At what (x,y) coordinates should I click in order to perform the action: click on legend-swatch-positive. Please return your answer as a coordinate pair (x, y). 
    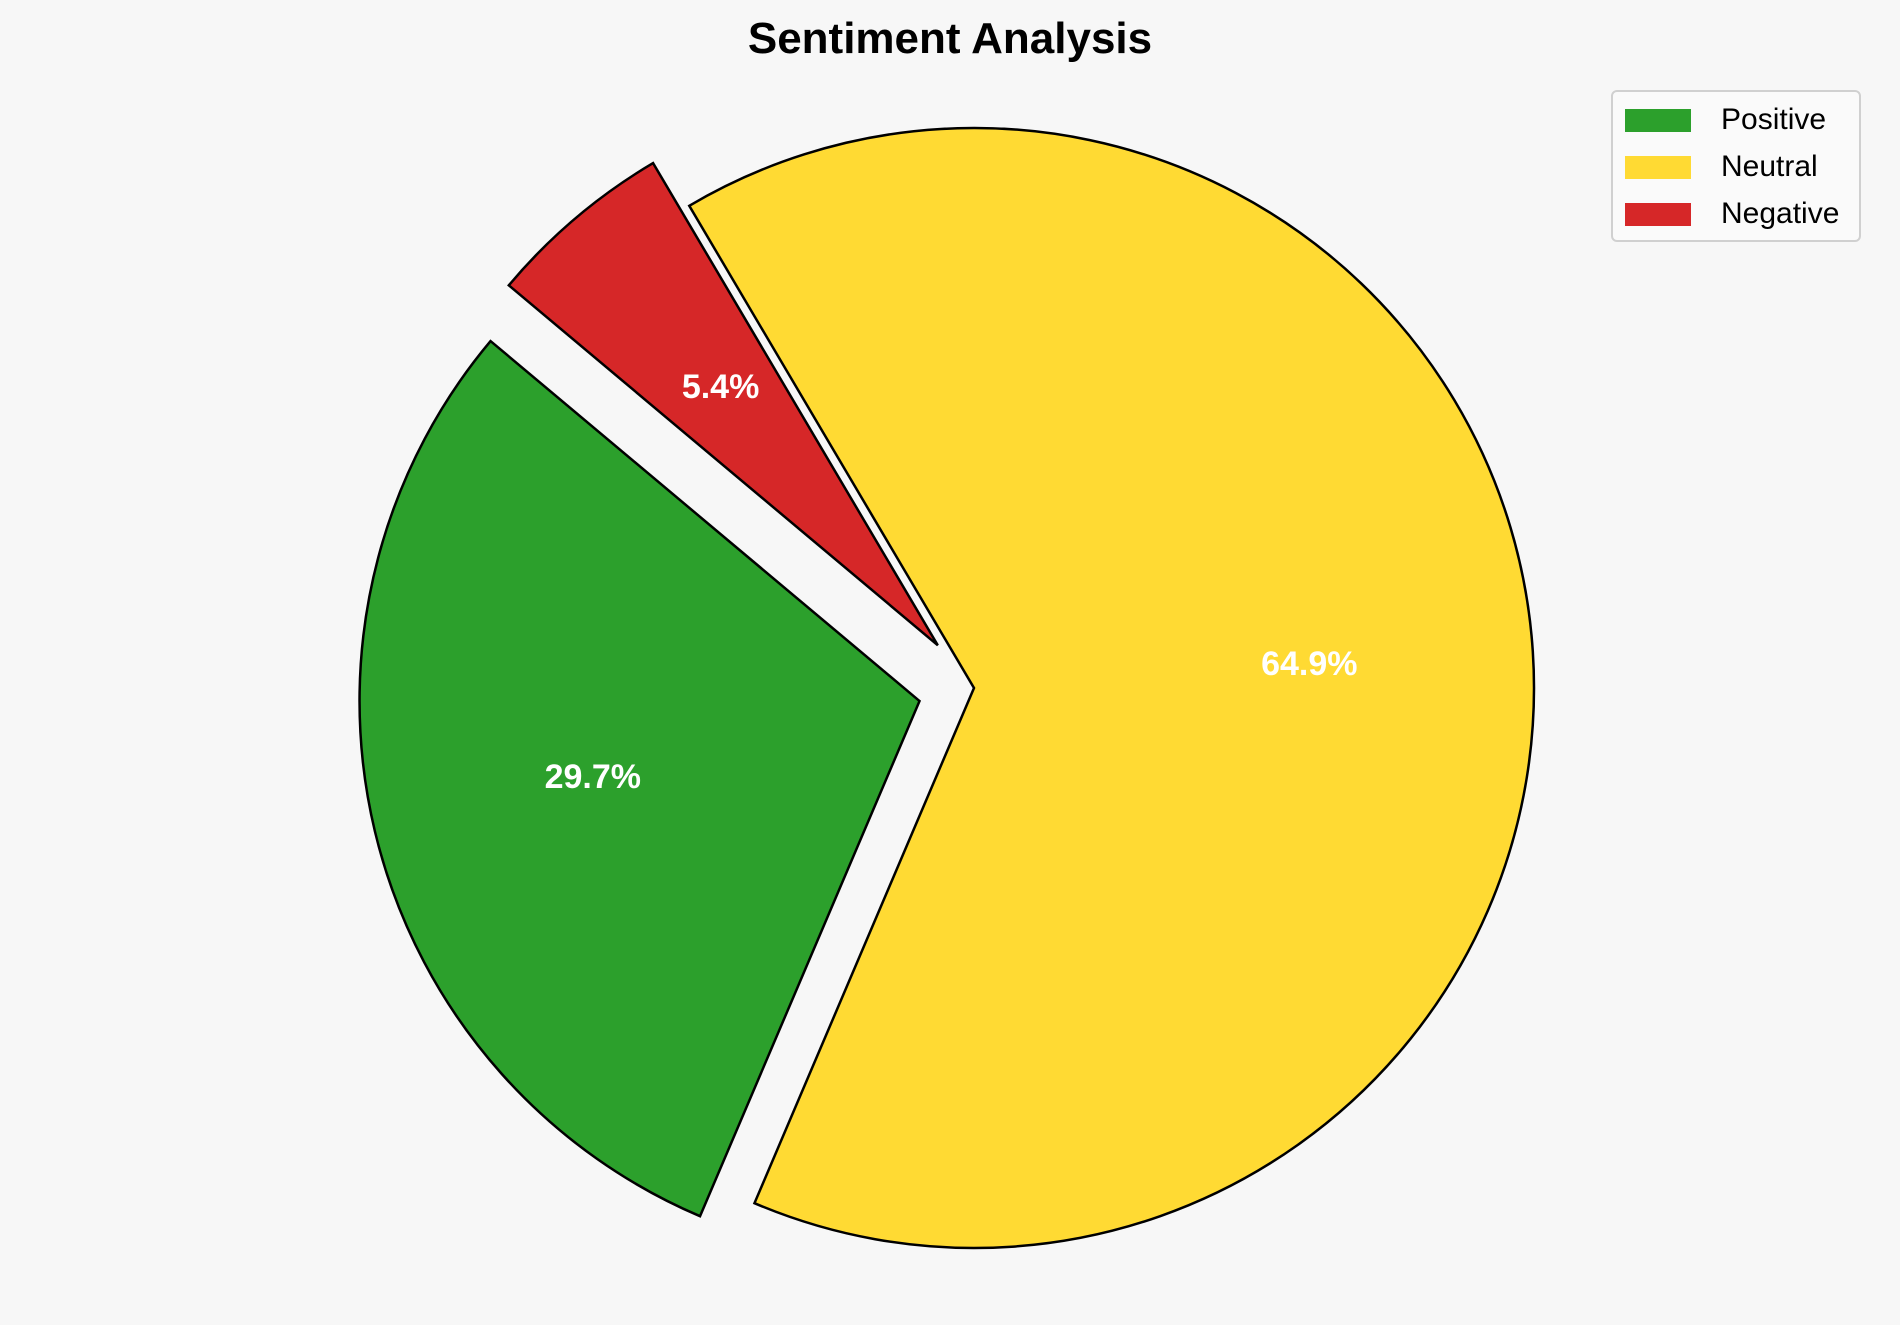
    Looking at the image, I should click on (1658, 120).